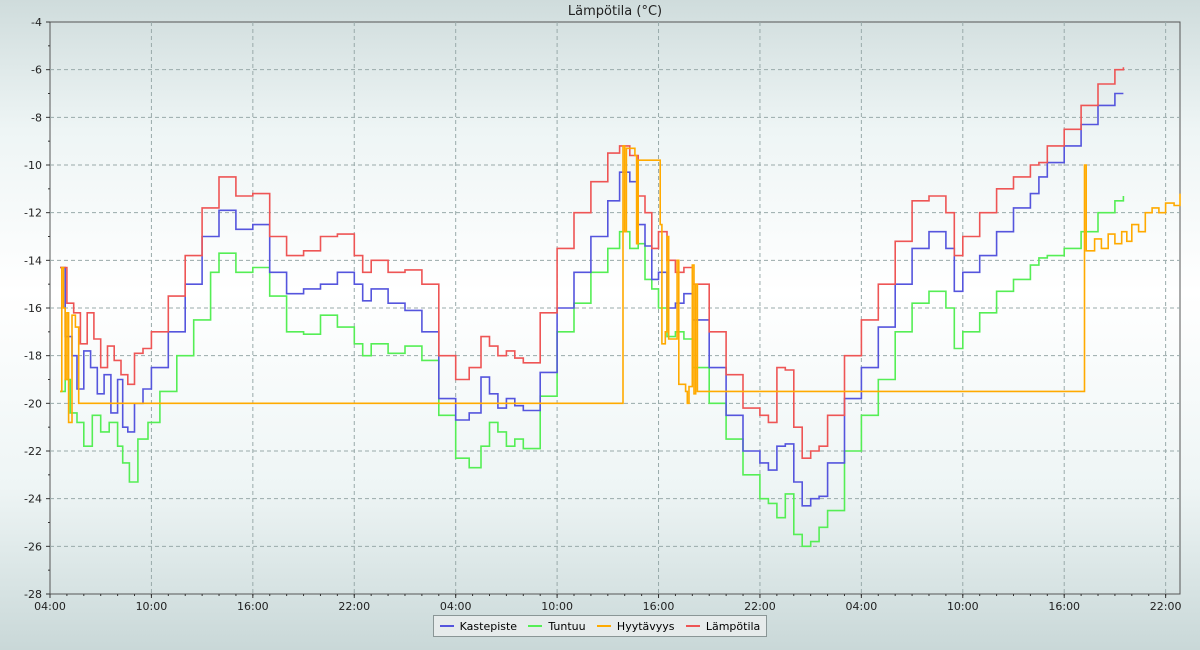  I want to click on legend-label-lampotila: Lämpötila, so click(733, 626).